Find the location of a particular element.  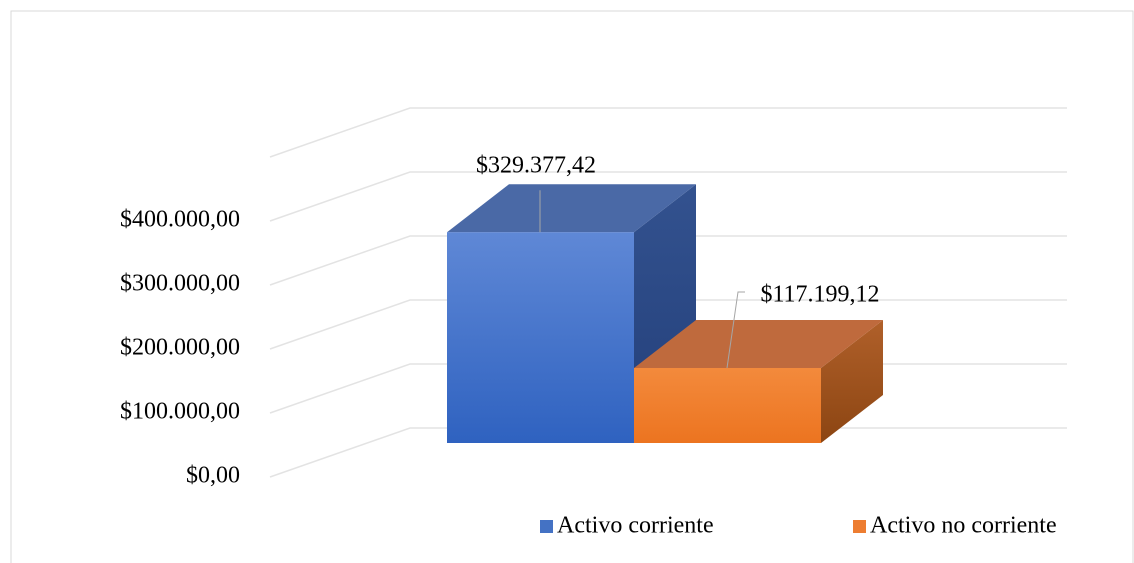

y-tick-label: $400.000,00 is located at coordinates (180, 220).